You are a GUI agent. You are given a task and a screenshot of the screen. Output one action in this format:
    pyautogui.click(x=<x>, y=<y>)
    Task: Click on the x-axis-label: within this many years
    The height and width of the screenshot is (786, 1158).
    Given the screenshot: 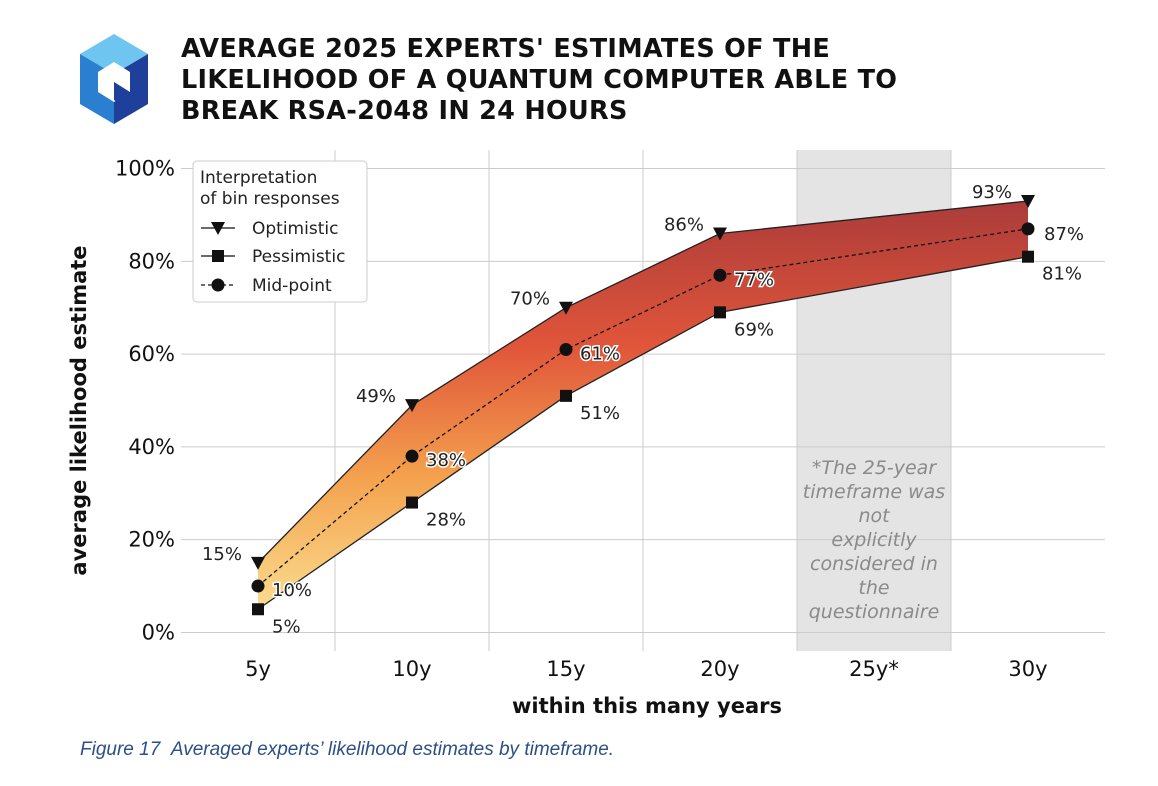 What is the action you would take?
    pyautogui.click(x=647, y=706)
    